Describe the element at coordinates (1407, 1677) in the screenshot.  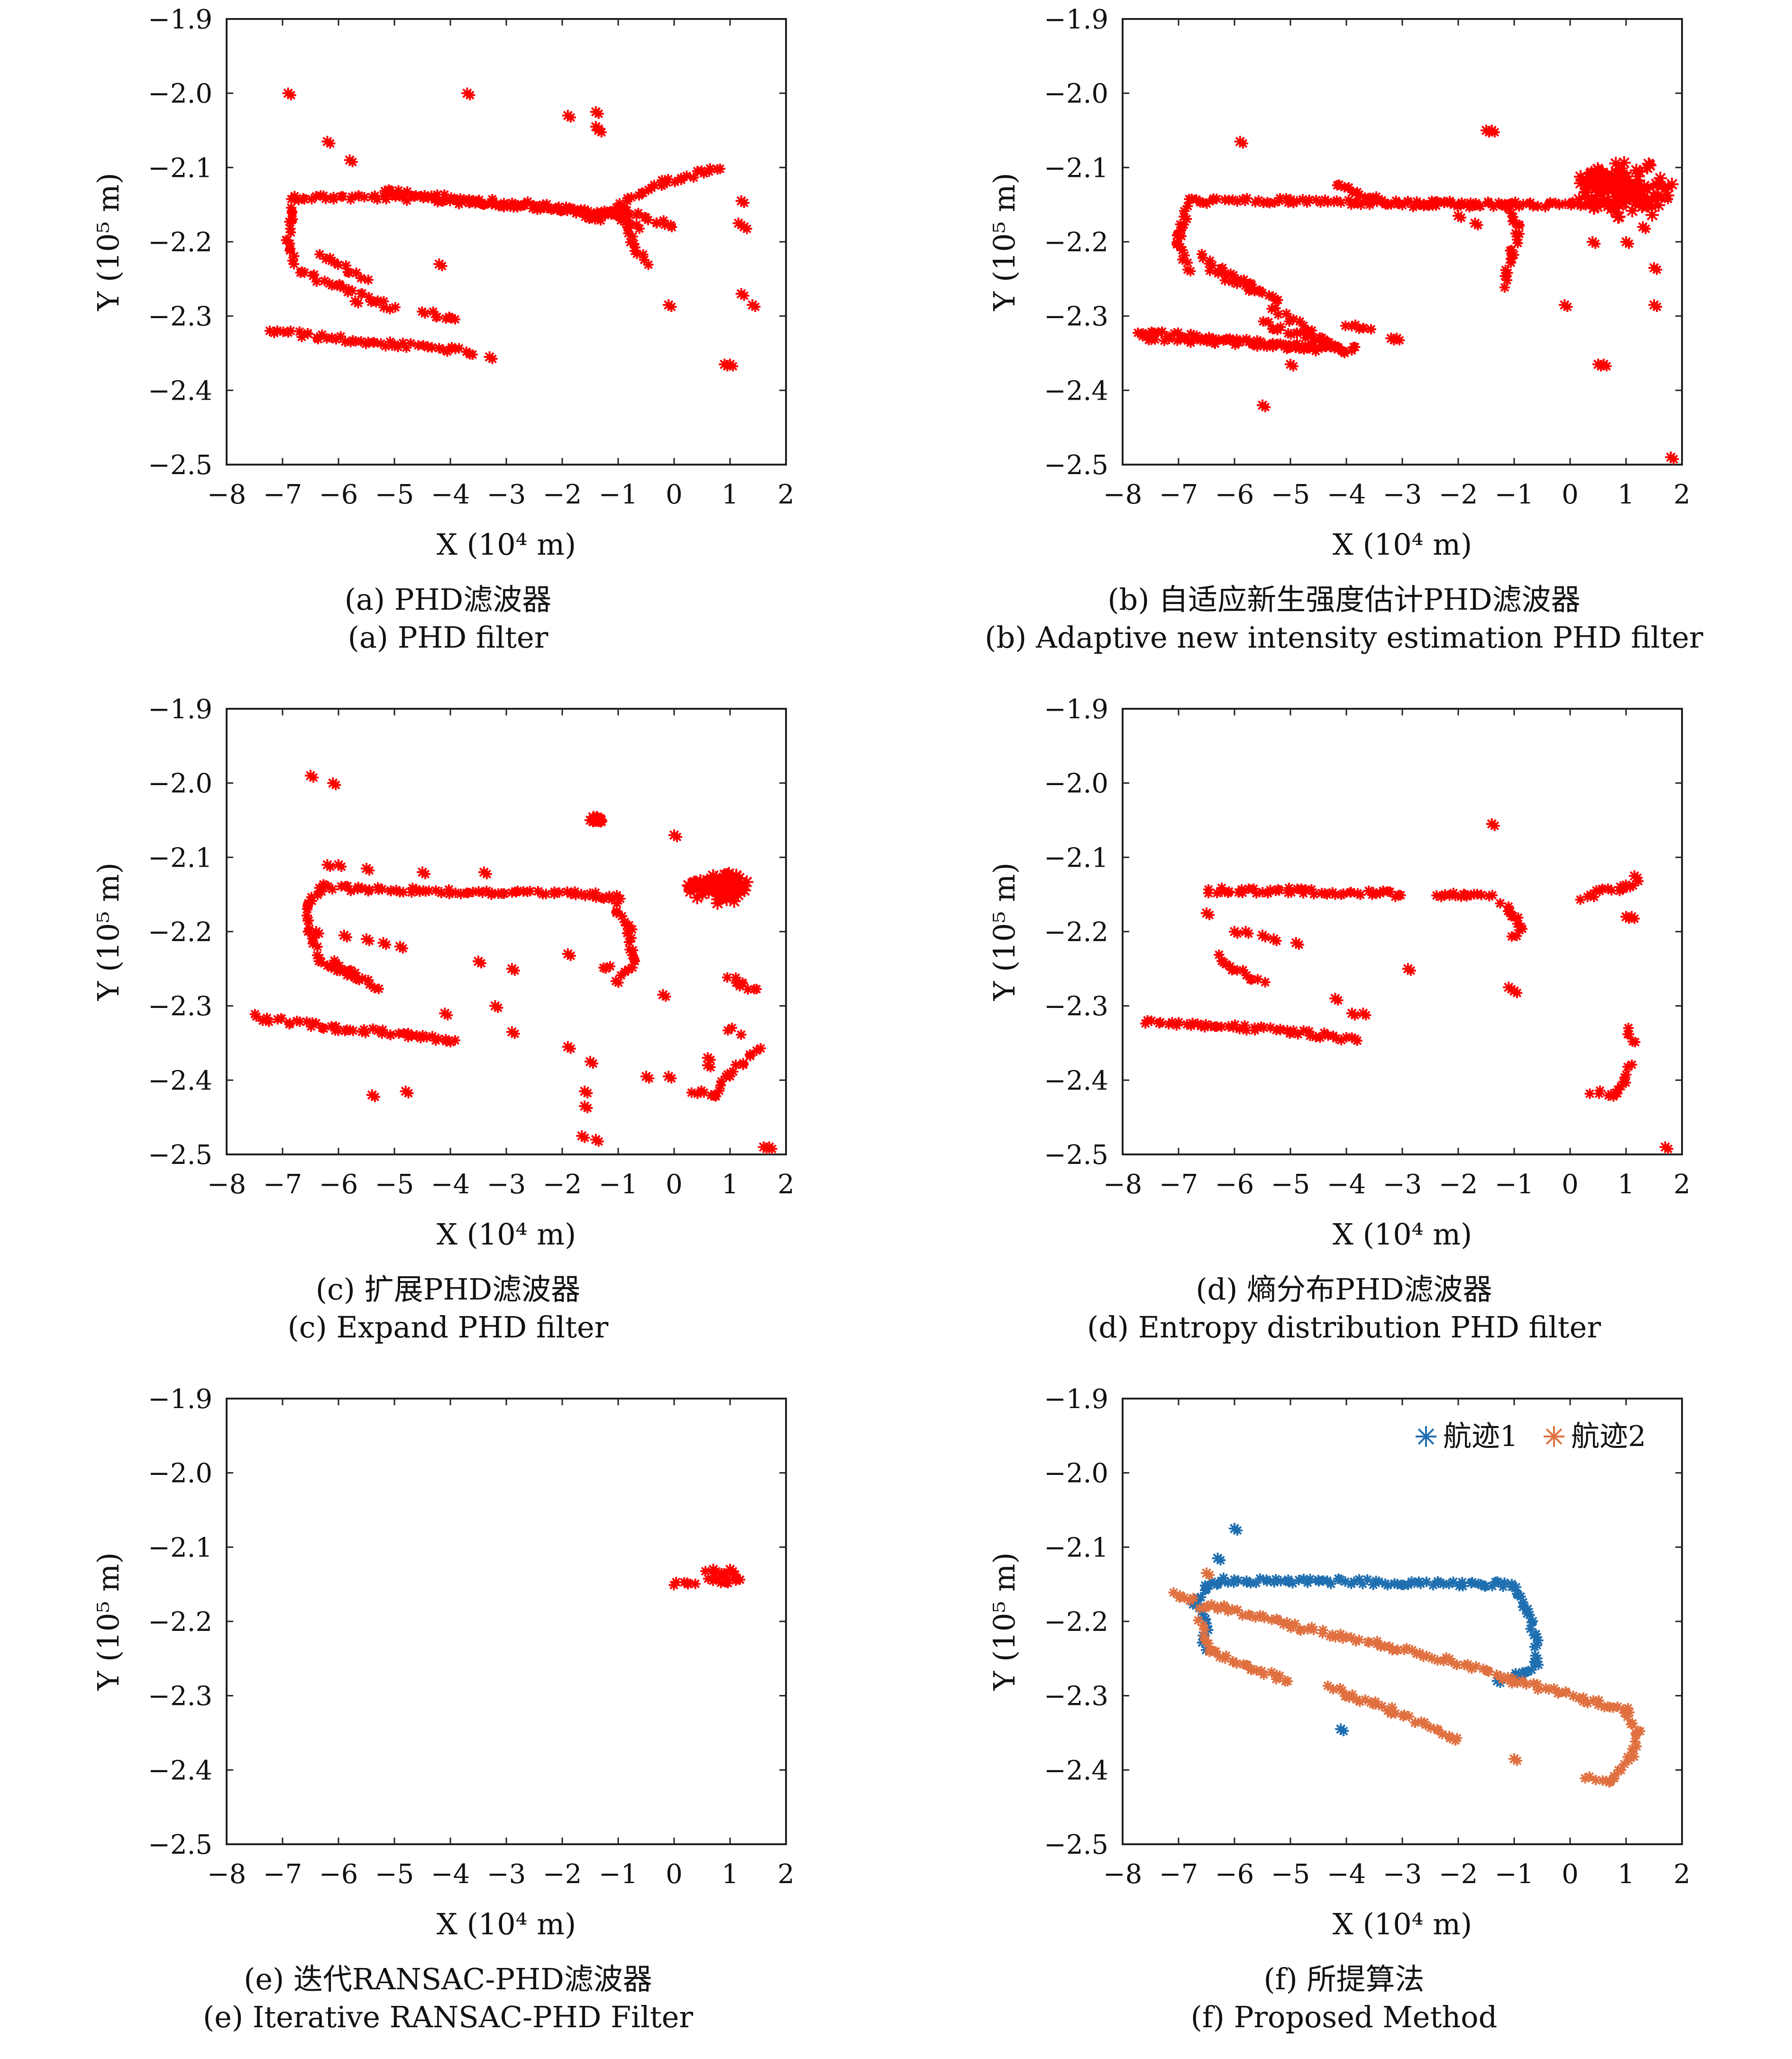
I see `series-2-markers` at that location.